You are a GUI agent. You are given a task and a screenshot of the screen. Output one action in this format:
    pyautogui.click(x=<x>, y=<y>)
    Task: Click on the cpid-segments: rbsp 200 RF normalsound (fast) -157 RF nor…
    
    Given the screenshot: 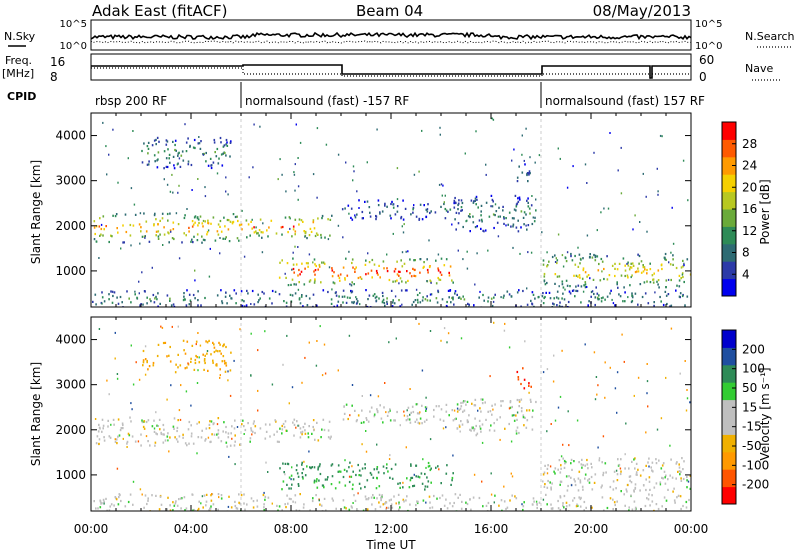 What is the action you would take?
    pyautogui.click(x=400, y=95)
    